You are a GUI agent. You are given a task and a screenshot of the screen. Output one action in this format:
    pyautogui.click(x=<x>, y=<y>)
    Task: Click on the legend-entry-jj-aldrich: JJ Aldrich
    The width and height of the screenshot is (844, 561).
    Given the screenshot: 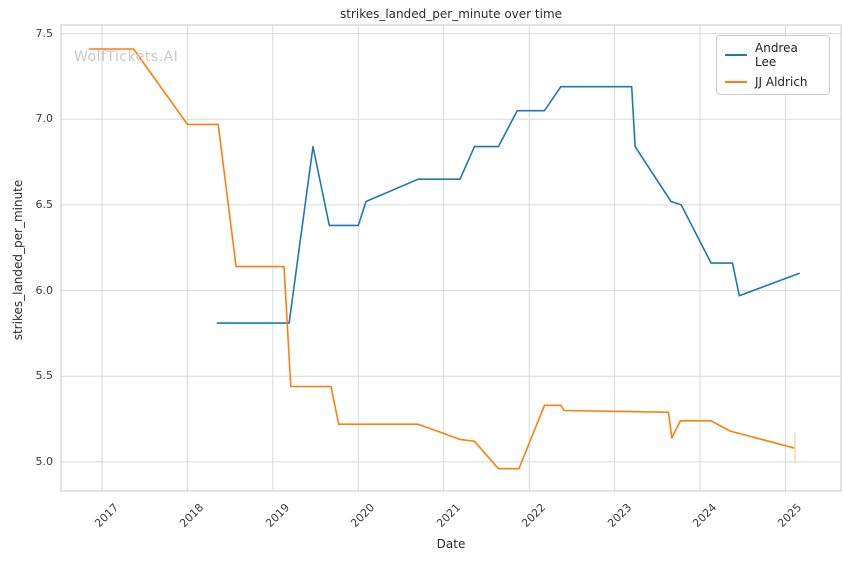 What is the action you would take?
    pyautogui.click(x=773, y=82)
    